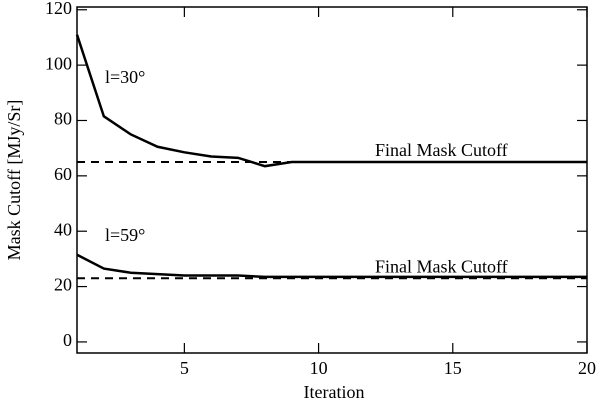 This screenshot has height=405, width=600. What do you see at coordinates (125, 77) in the screenshot?
I see `series-label: l=30°` at bounding box center [125, 77].